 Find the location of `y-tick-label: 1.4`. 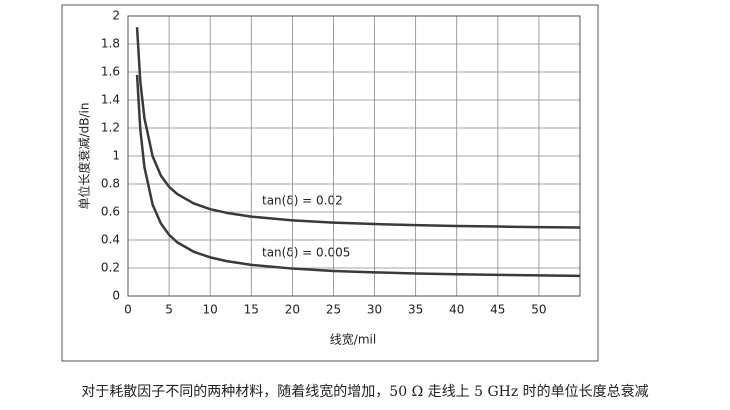

y-tick-label: 1.4 is located at coordinates (110, 100).